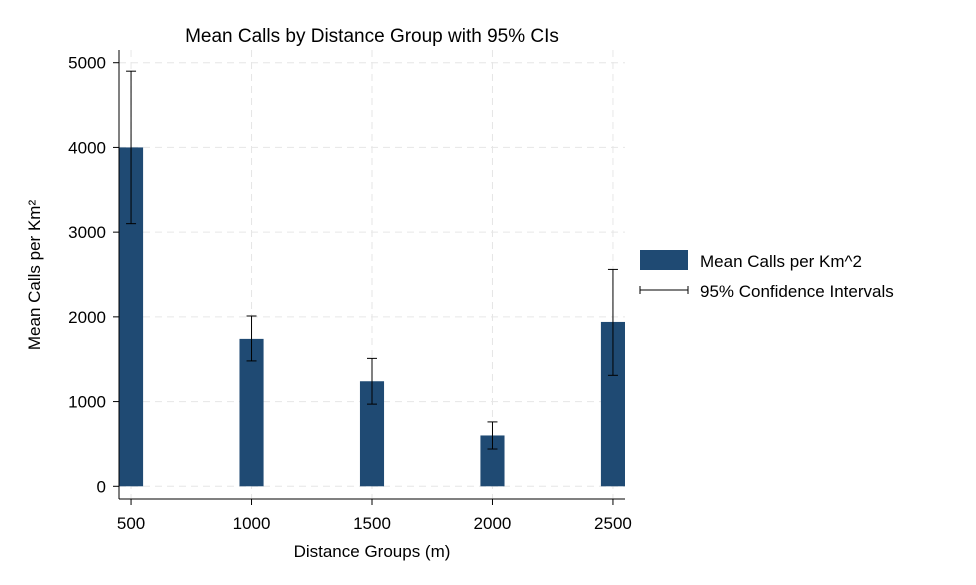 Image resolution: width=976 pixels, height=585 pixels. I want to click on y-tick-label: 1000, so click(87, 402).